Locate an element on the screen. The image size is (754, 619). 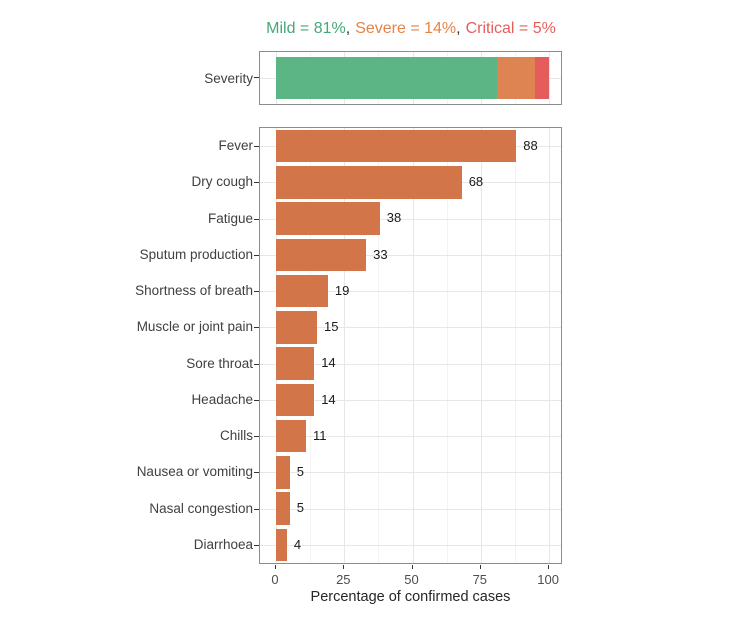
bar-value-label-nausea-or-vomiting: 5 is located at coordinates (300, 472).